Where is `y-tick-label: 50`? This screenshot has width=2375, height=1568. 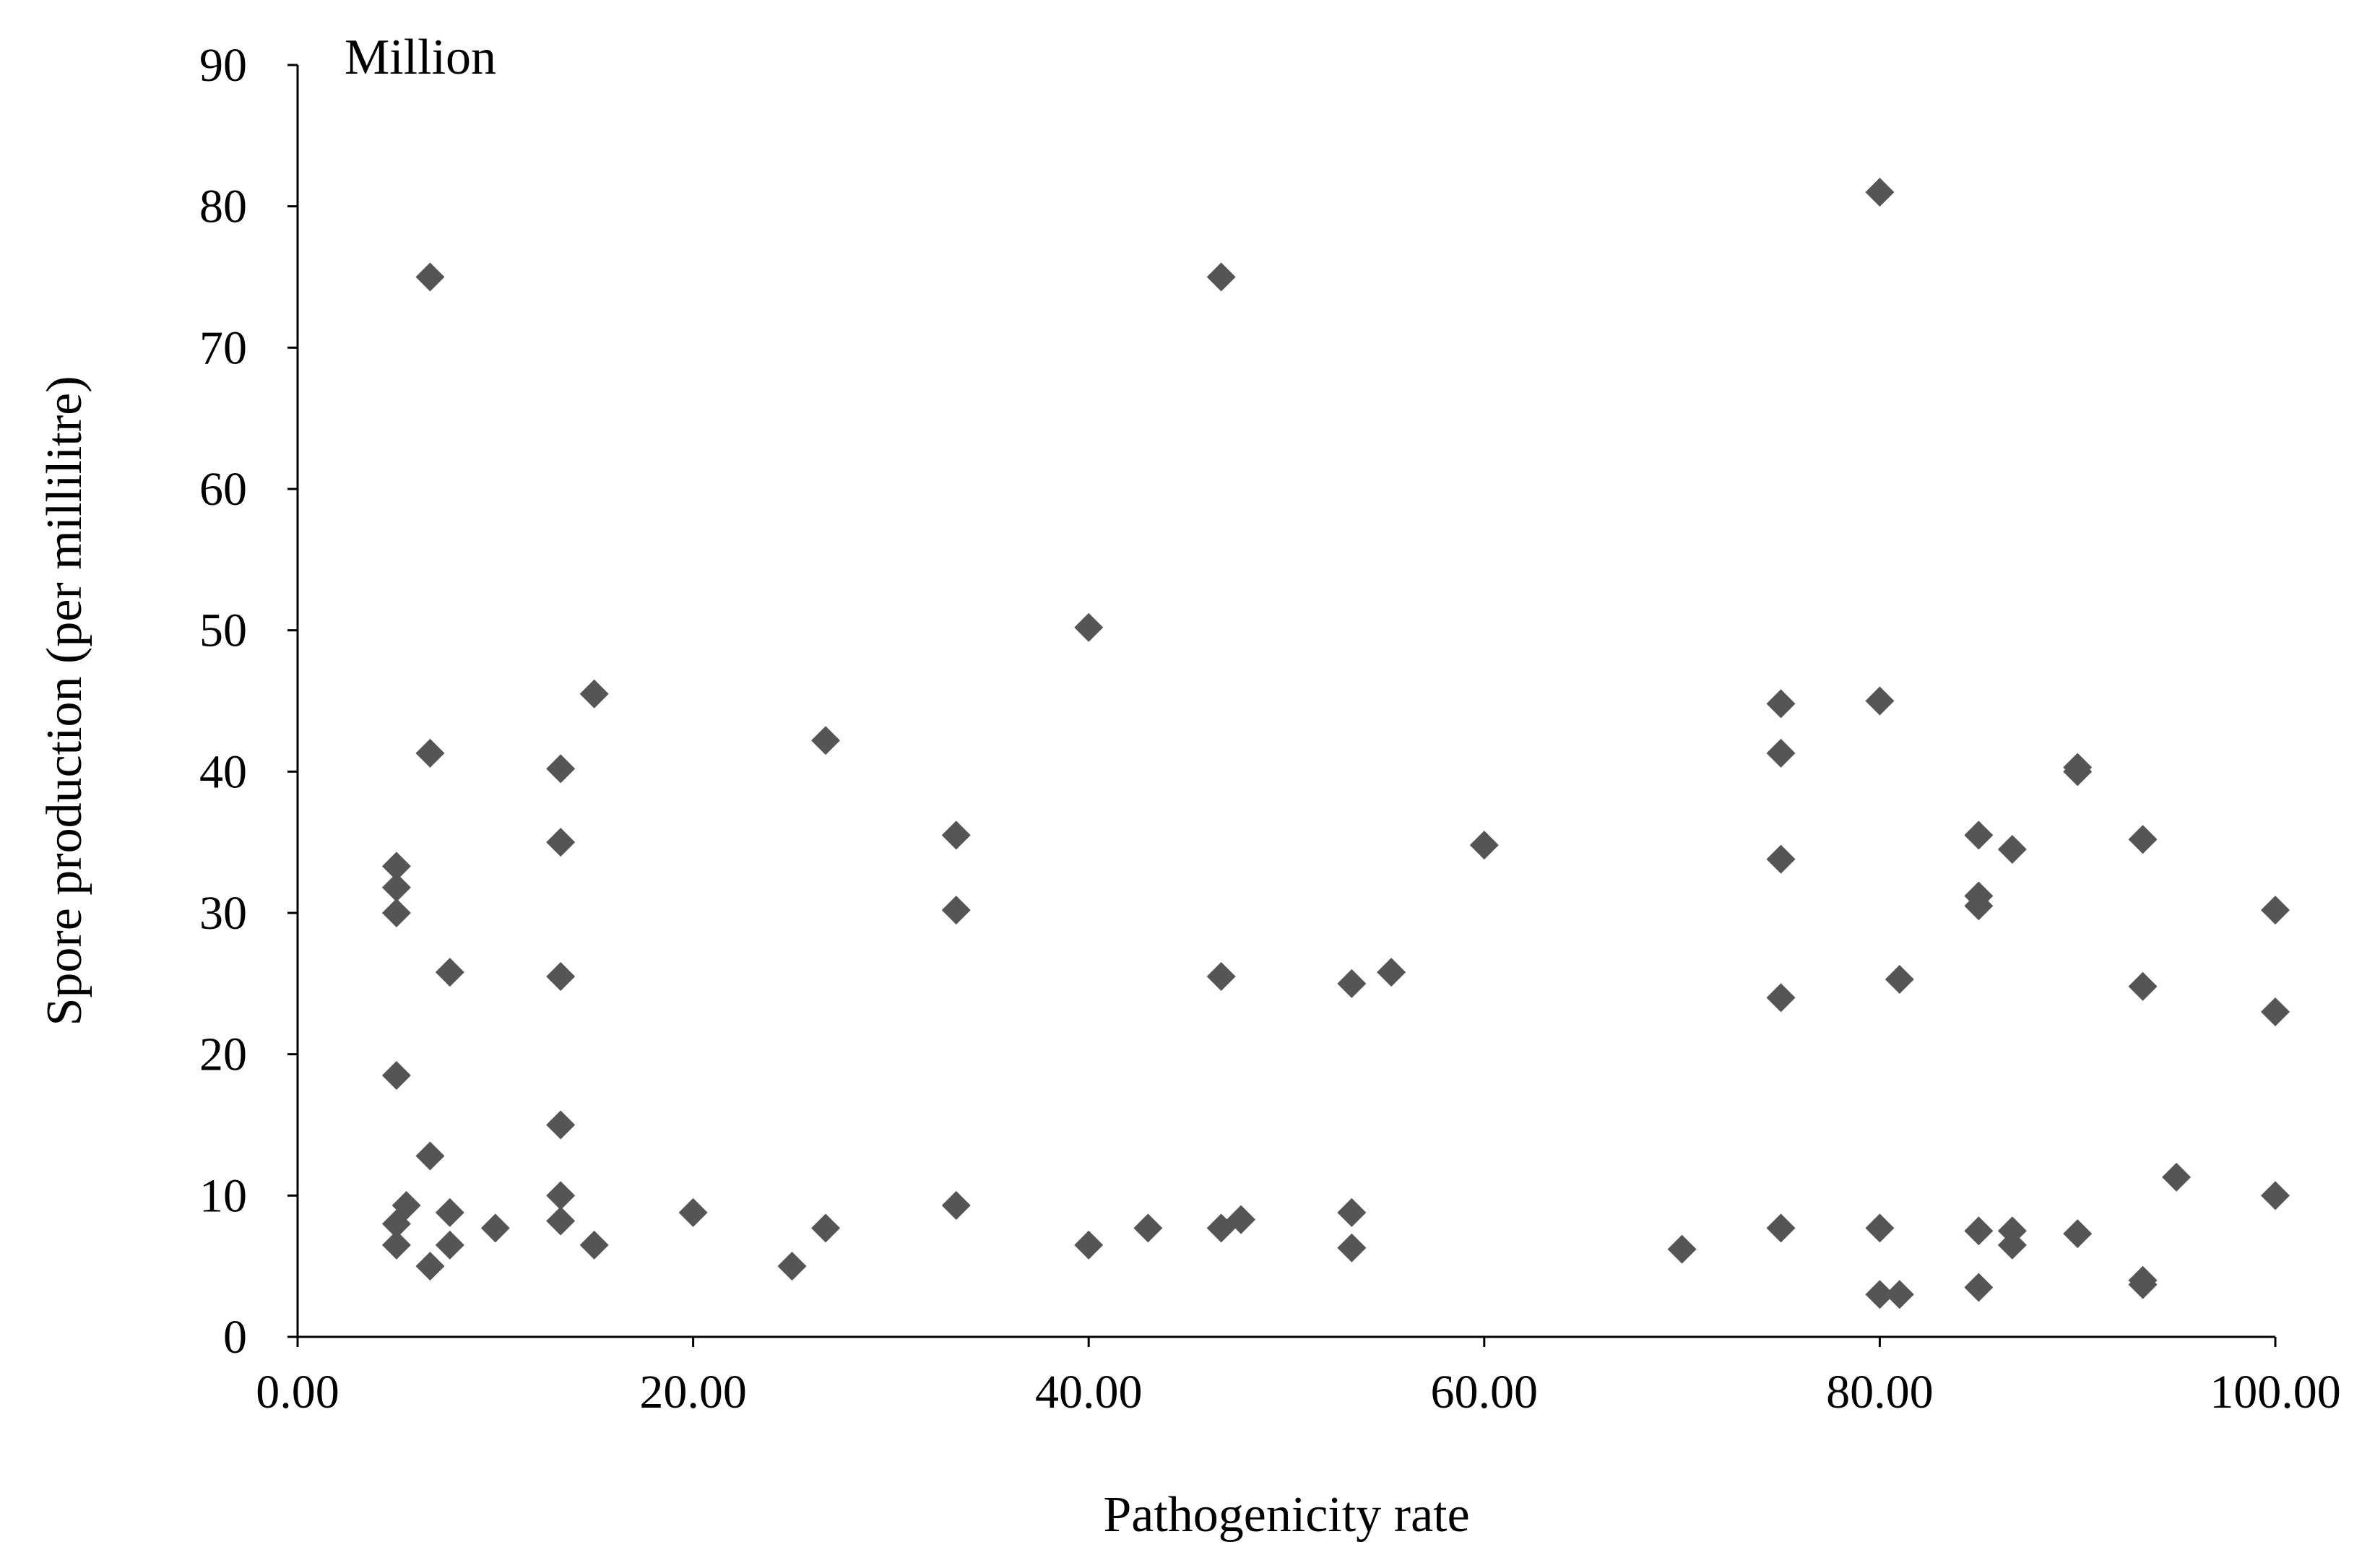 y-tick-label: 50 is located at coordinates (223, 631).